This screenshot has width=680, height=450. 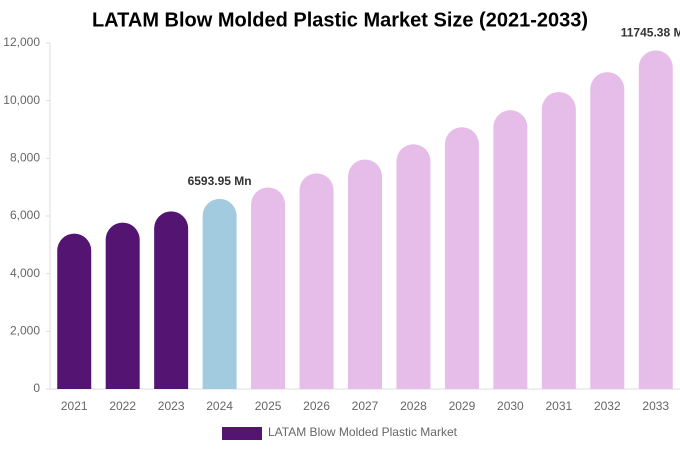 I want to click on x-tick-label: 2028, so click(x=413, y=406).